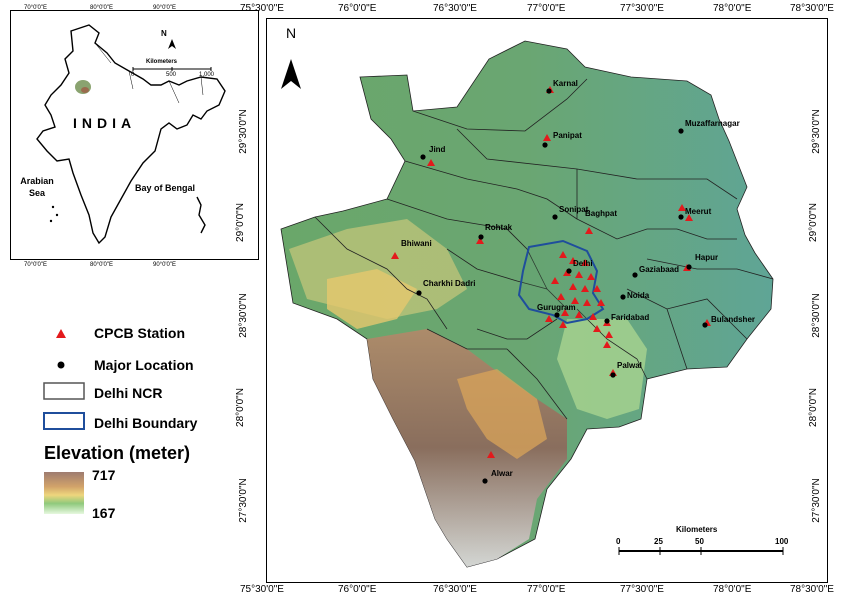 The image size is (850, 599). I want to click on lat-label-right: 28°30'0"N, so click(816, 315).